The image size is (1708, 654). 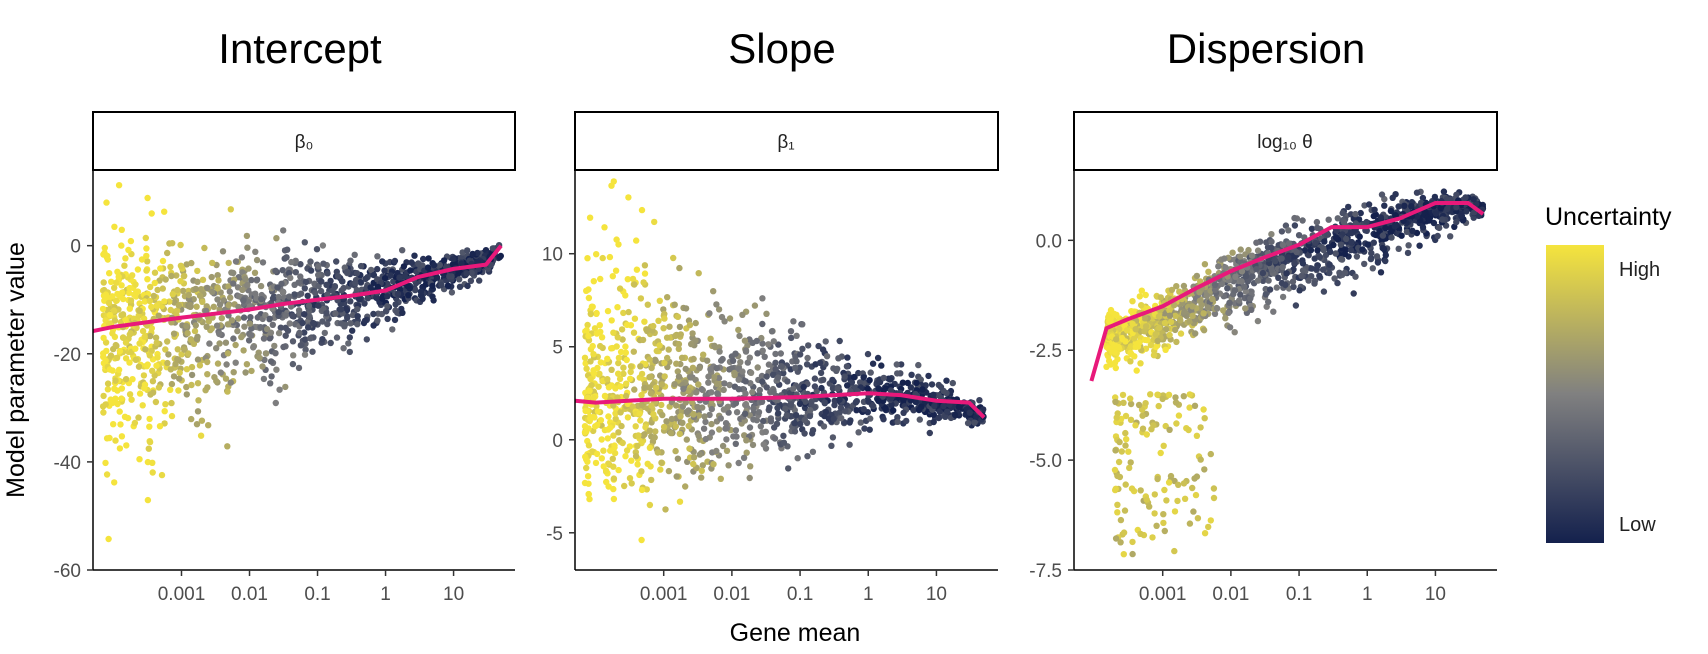 What do you see at coordinates (784, 361) in the screenshot?
I see `points-slope` at bounding box center [784, 361].